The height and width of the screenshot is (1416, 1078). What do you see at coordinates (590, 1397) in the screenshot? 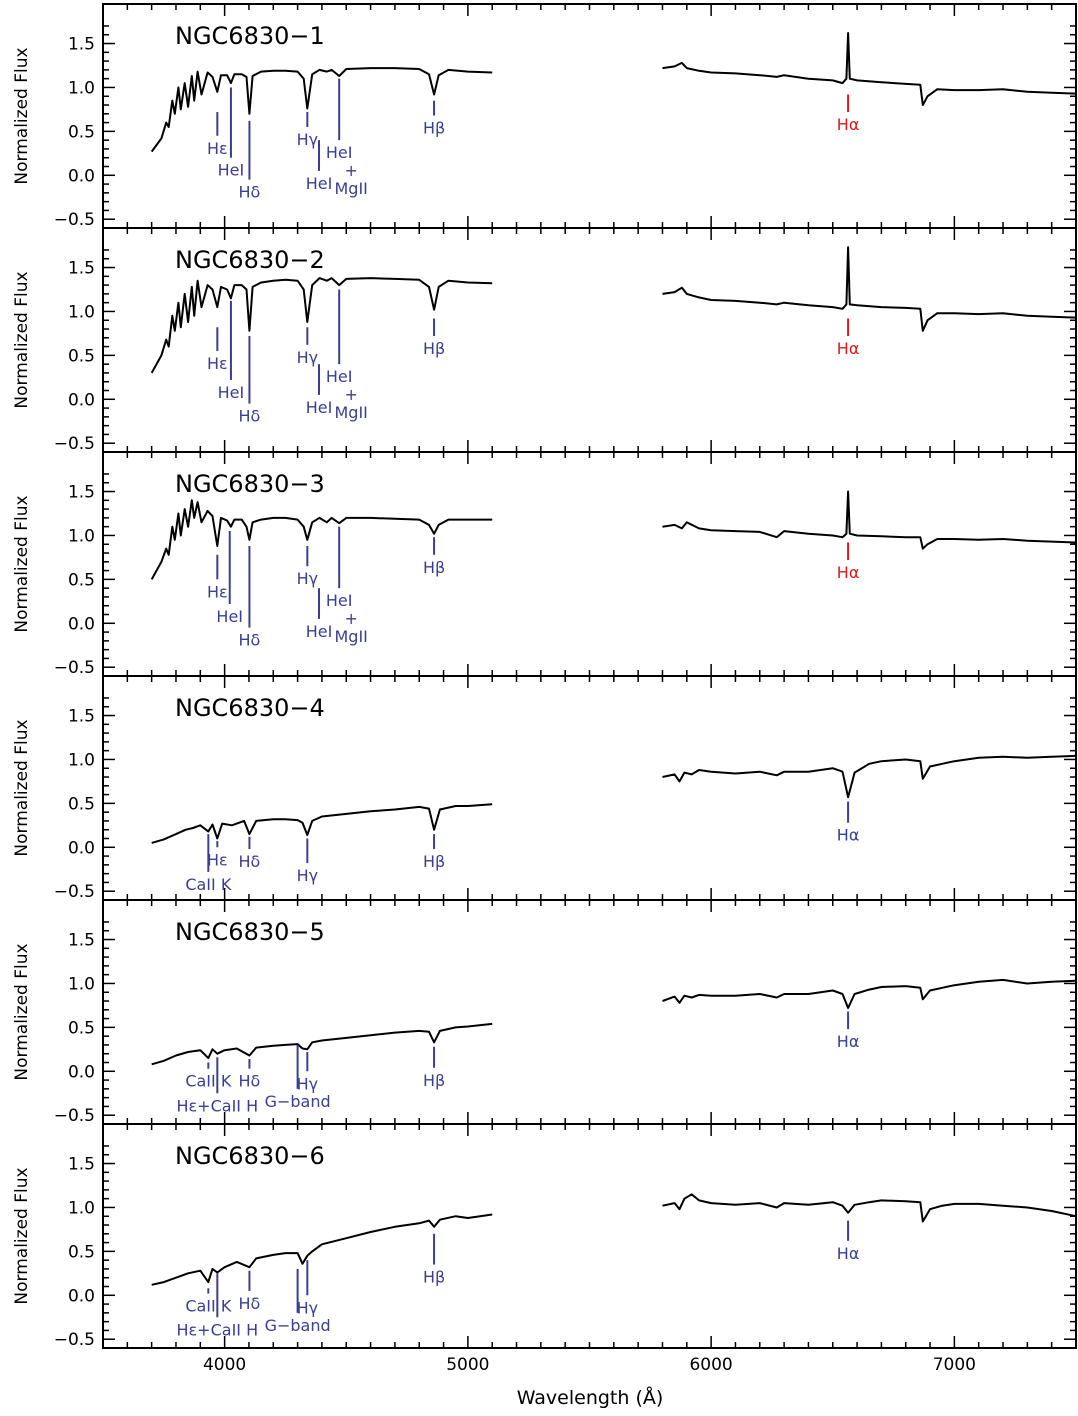
I see `x-axis-label: Wavelength (Å)` at bounding box center [590, 1397].